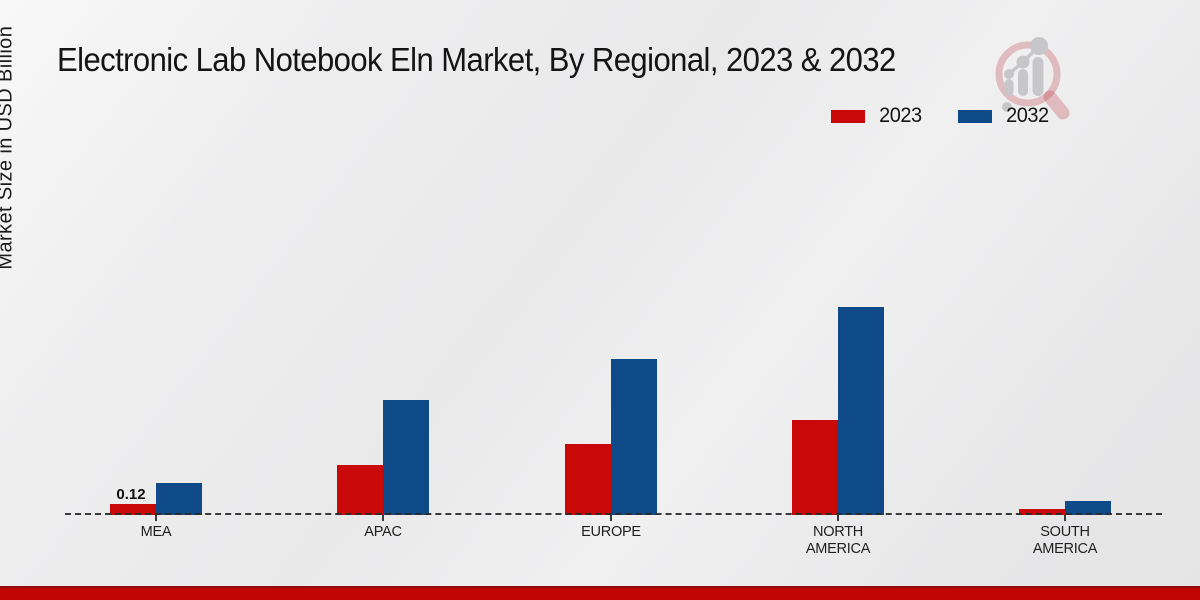 Image resolution: width=1200 pixels, height=600 pixels. What do you see at coordinates (847, 116) in the screenshot?
I see `legend-swatch-2023` at bounding box center [847, 116].